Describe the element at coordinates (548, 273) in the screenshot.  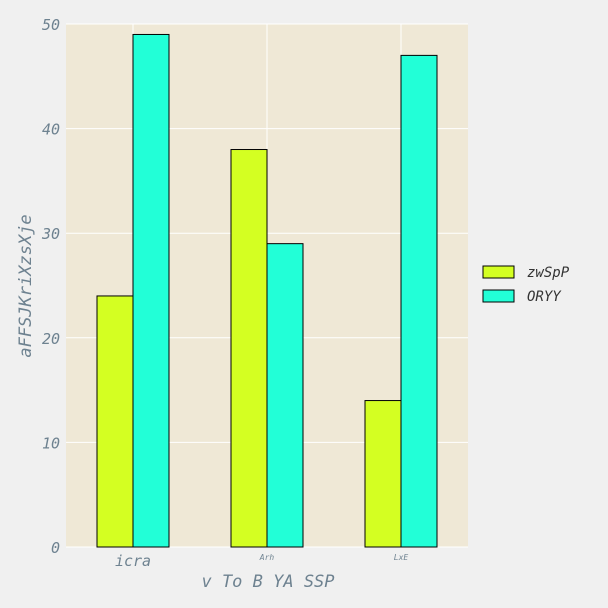
I see `legend-label: zwSpP` at that location.